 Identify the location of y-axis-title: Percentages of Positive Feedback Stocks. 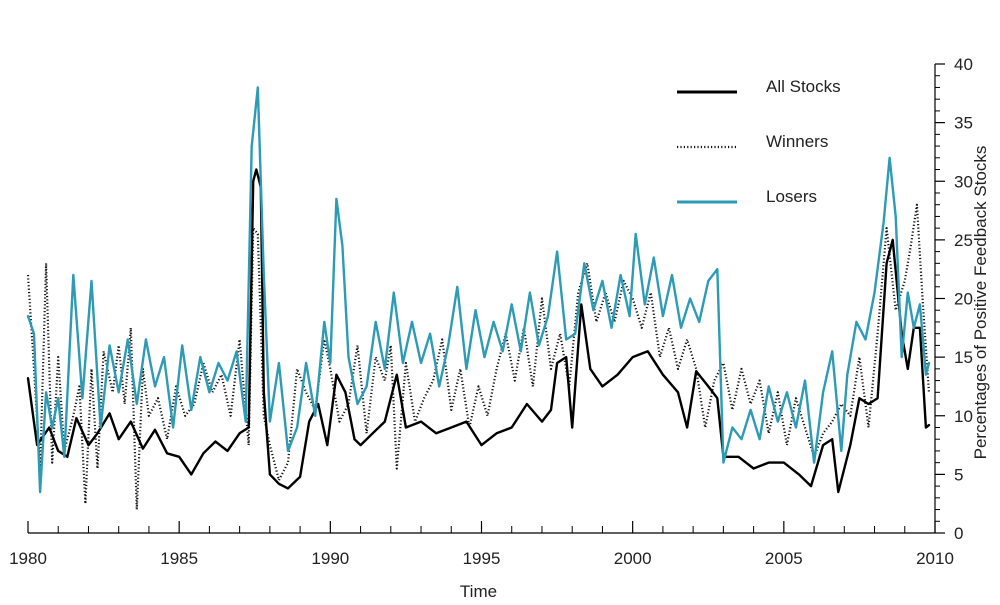
(980, 303).